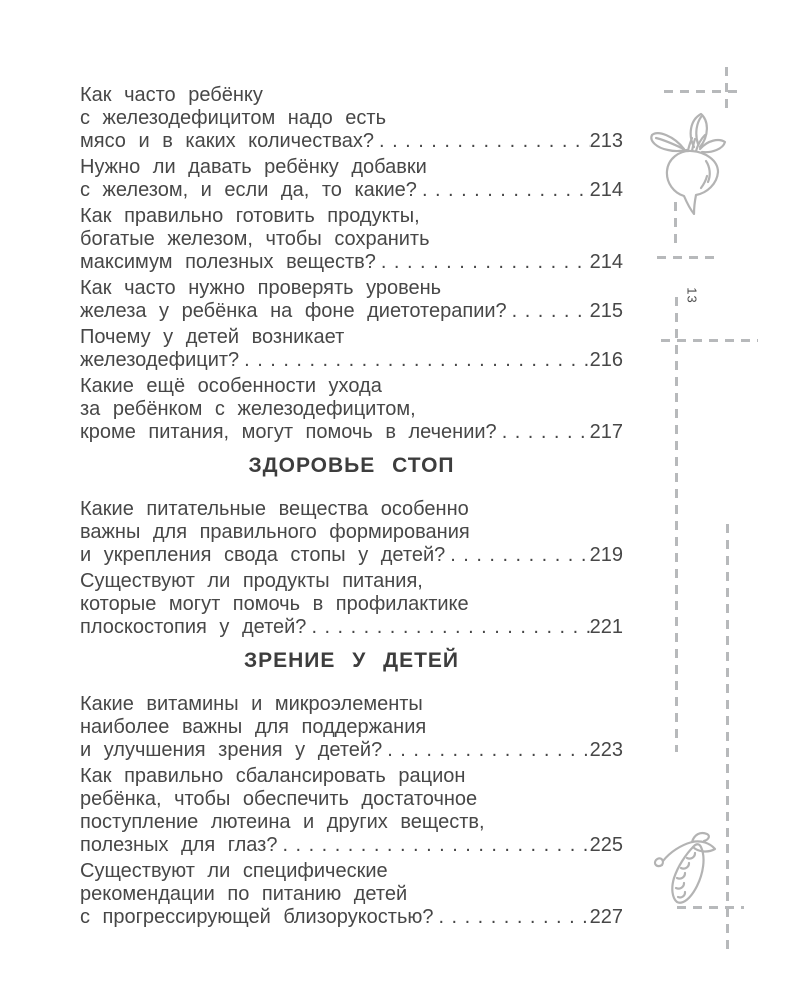 The width and height of the screenshot is (800, 1000). What do you see at coordinates (606, 750) in the screenshot?
I see `page-ref: 223` at bounding box center [606, 750].